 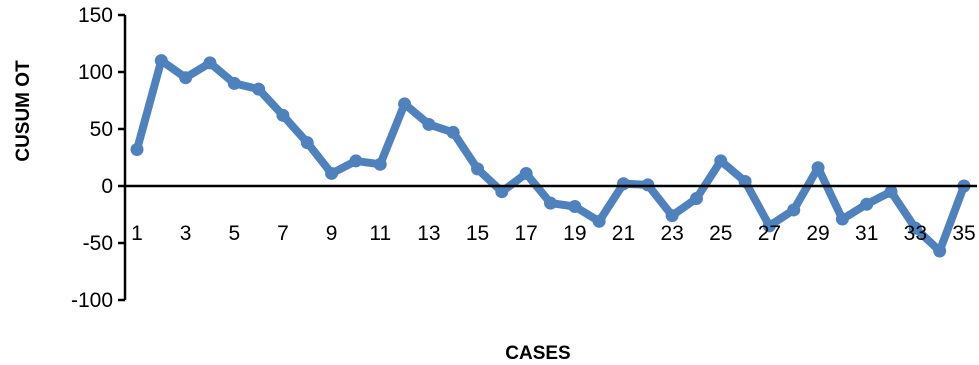 I want to click on x-tick-label: 25, so click(x=720, y=233).